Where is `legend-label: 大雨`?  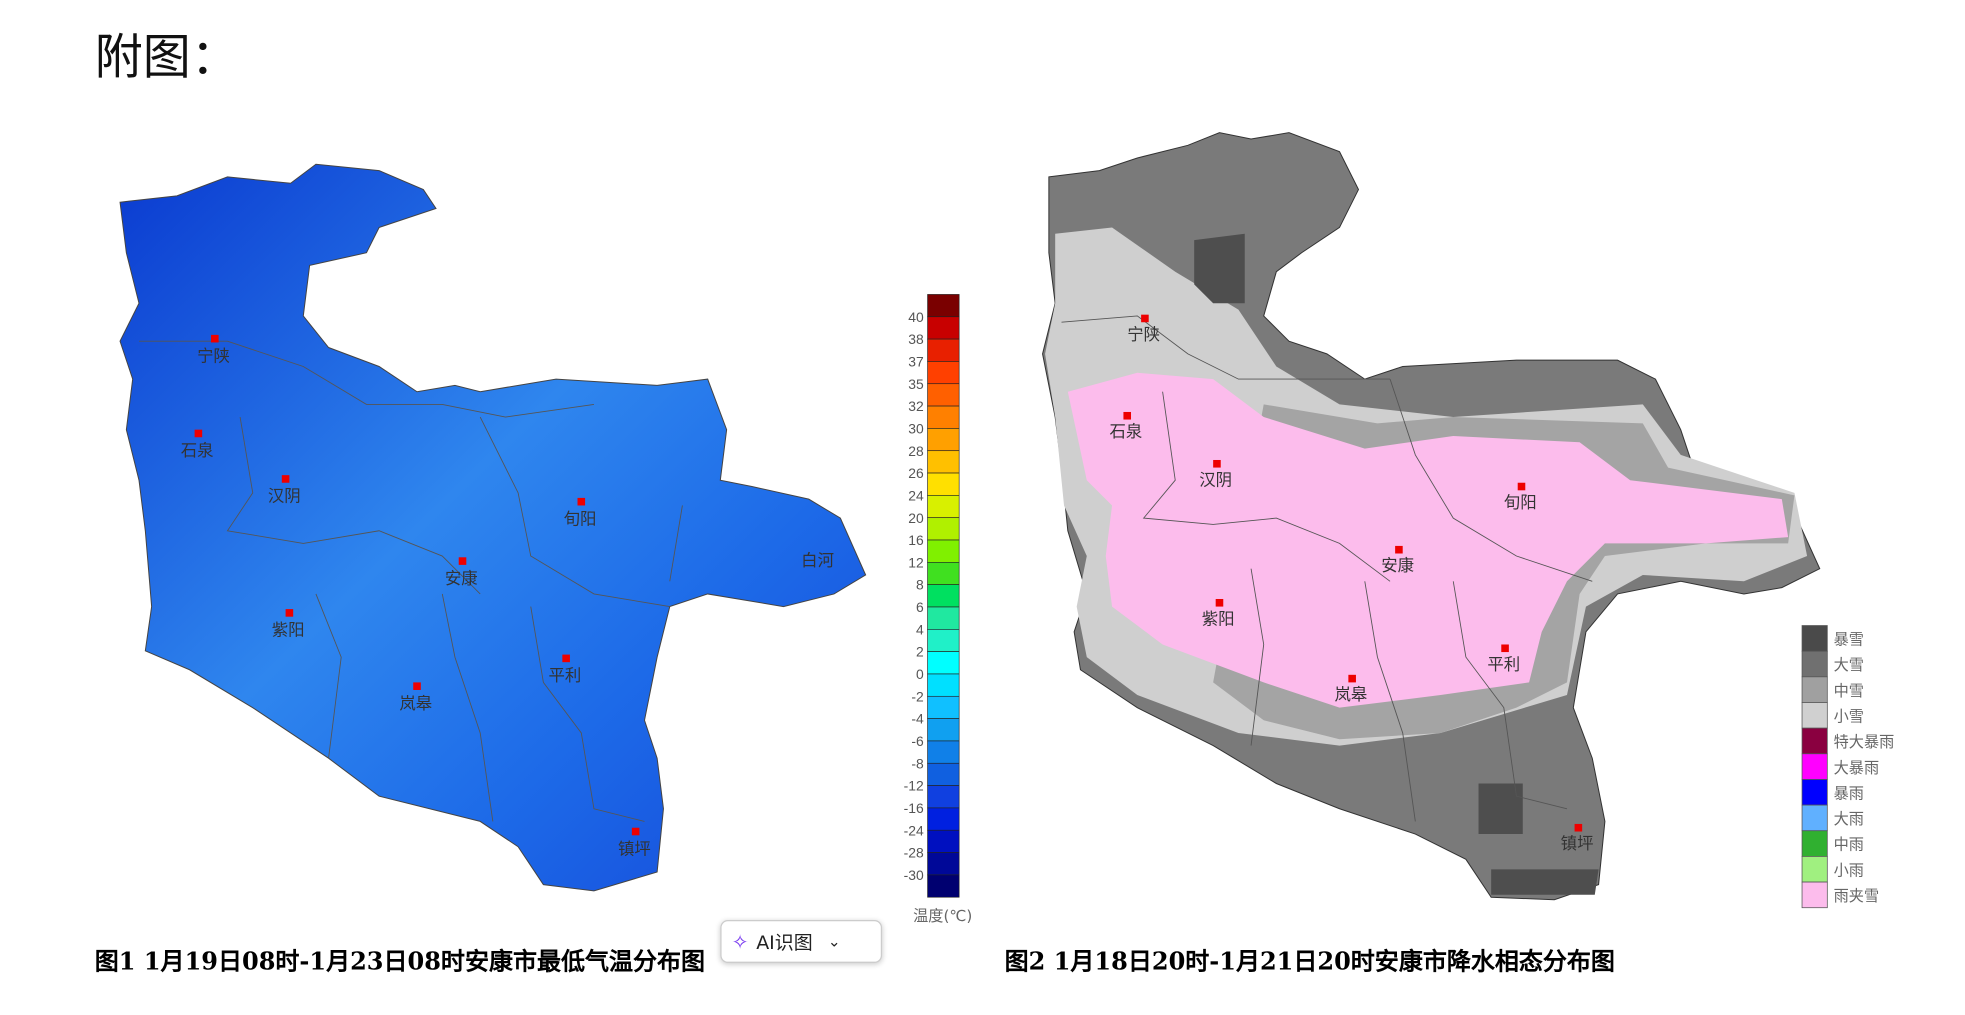 legend-label: 大雨 is located at coordinates (1849, 819).